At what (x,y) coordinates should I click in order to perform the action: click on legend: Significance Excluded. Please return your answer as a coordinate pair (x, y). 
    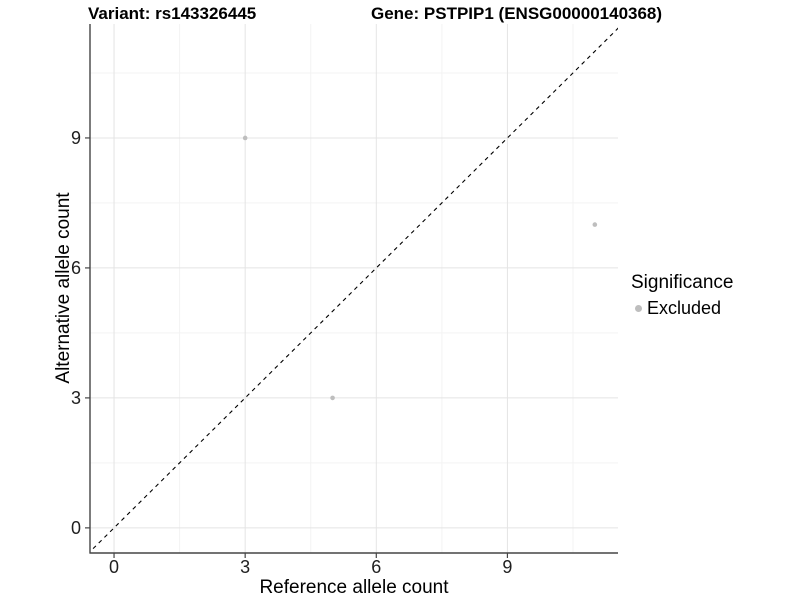
    Looking at the image, I should click on (713, 295).